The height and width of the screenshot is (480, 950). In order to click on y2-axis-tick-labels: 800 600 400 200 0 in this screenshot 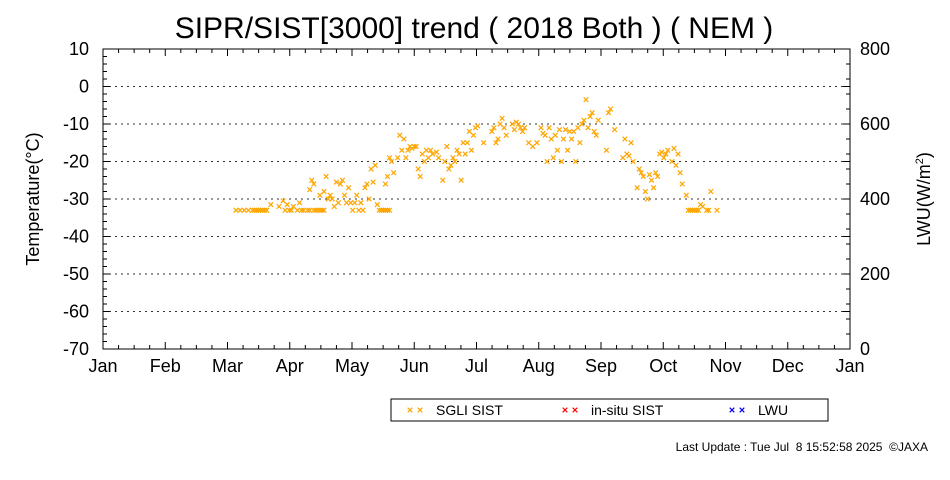, I will do `click(875, 199)`.